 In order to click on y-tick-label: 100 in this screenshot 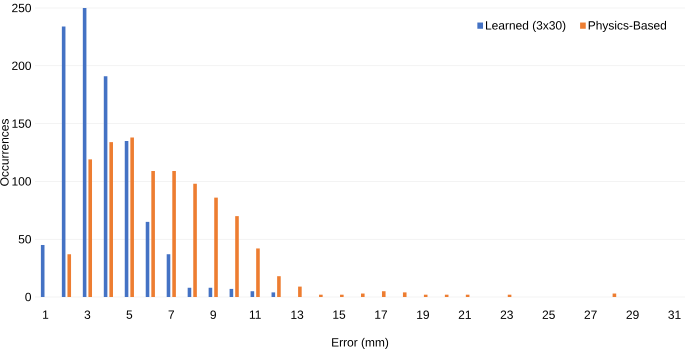, I will do `click(22, 181)`.